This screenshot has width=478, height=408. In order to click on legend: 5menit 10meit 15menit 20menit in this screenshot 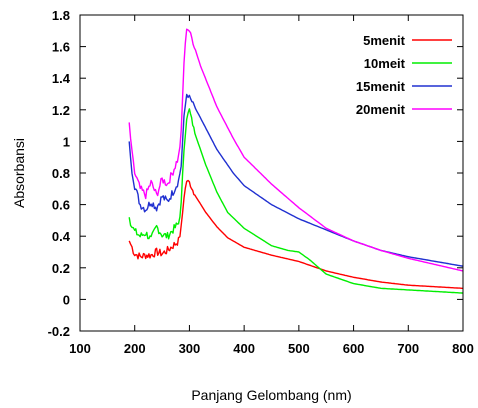, I will do `click(404, 75)`.